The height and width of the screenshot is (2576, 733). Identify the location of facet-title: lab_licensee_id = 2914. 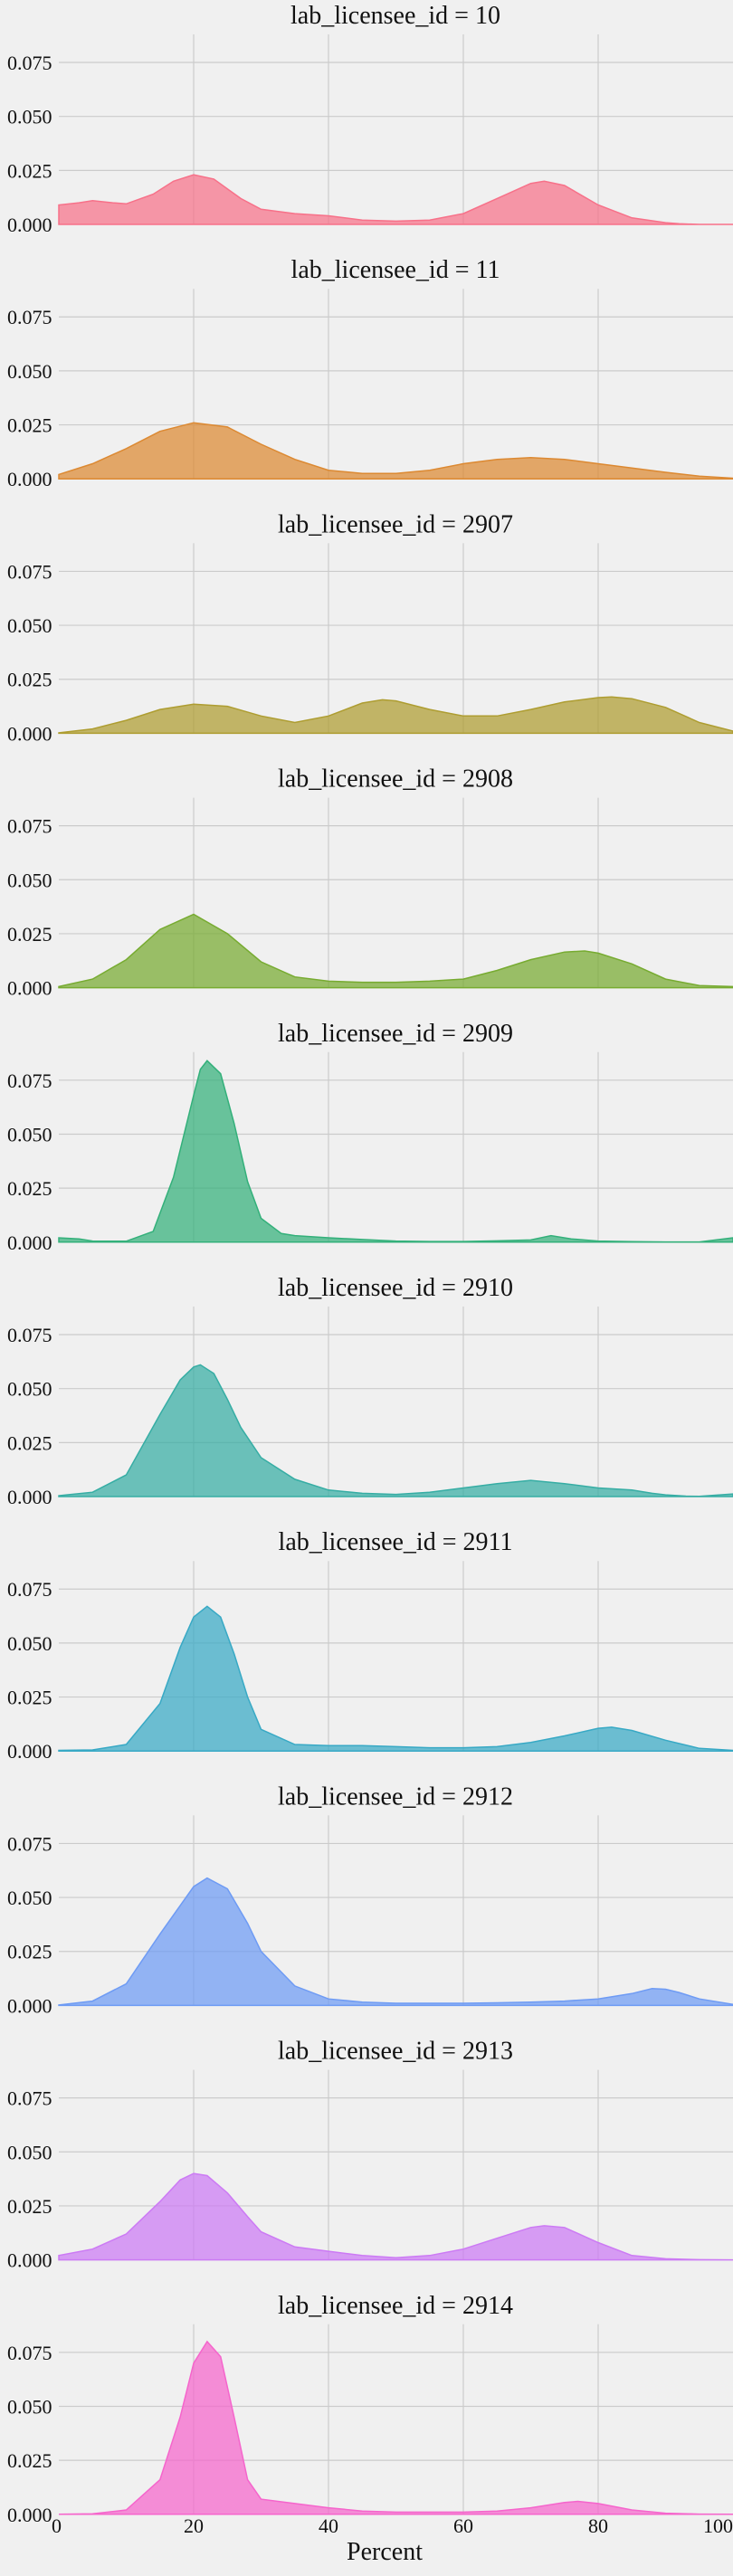
(395, 2306).